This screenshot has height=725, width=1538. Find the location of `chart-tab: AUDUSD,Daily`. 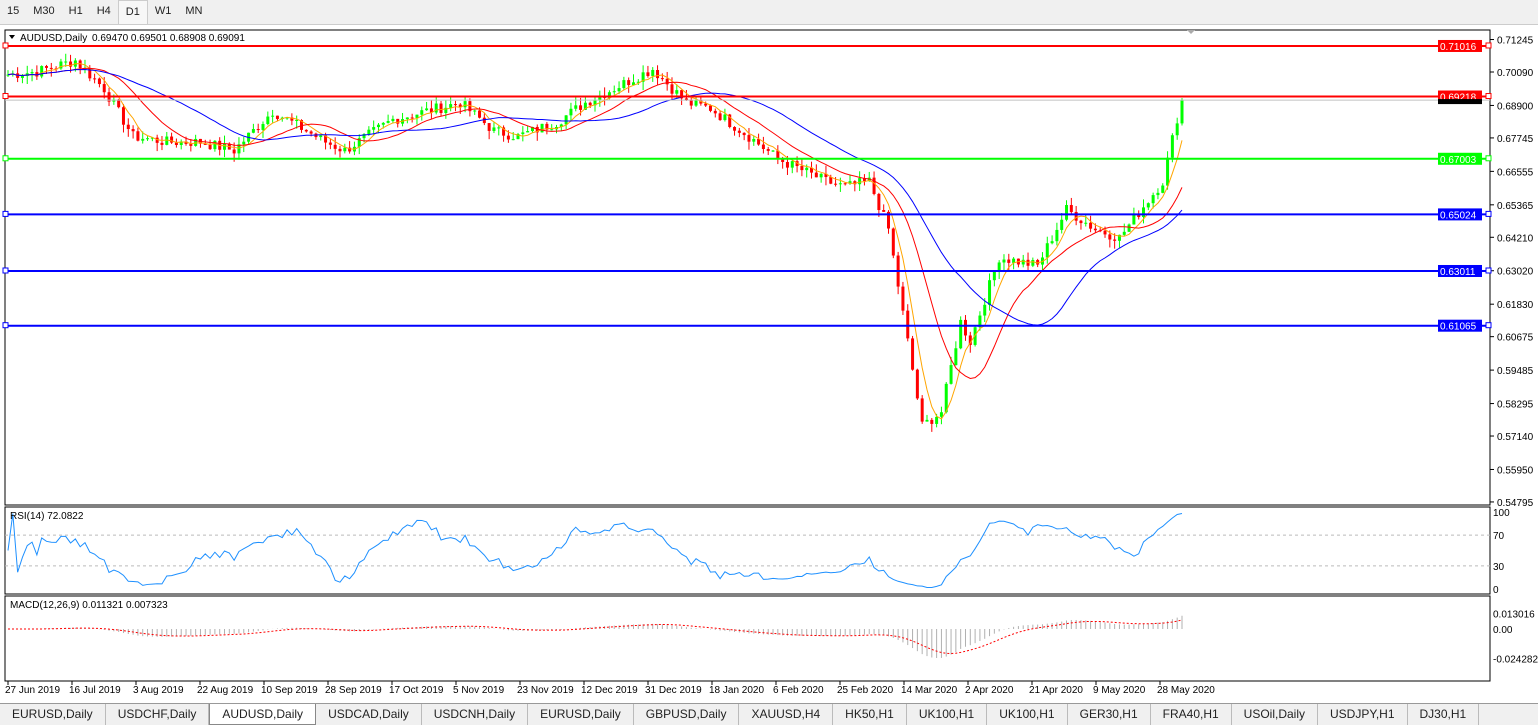

chart-tab: AUDUSD,Daily is located at coordinates (263, 714).